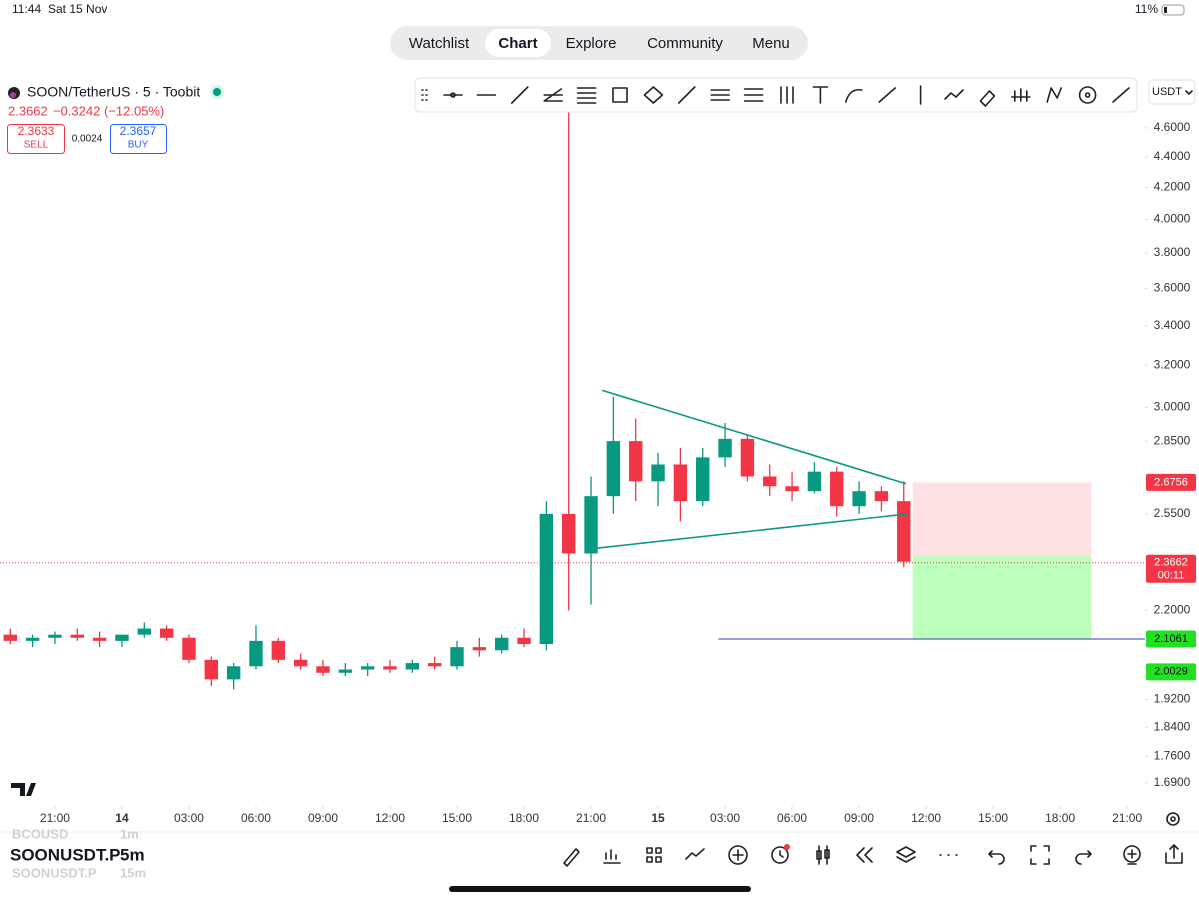  What do you see at coordinates (87, 139) in the screenshot?
I see `spread: 0.0024` at bounding box center [87, 139].